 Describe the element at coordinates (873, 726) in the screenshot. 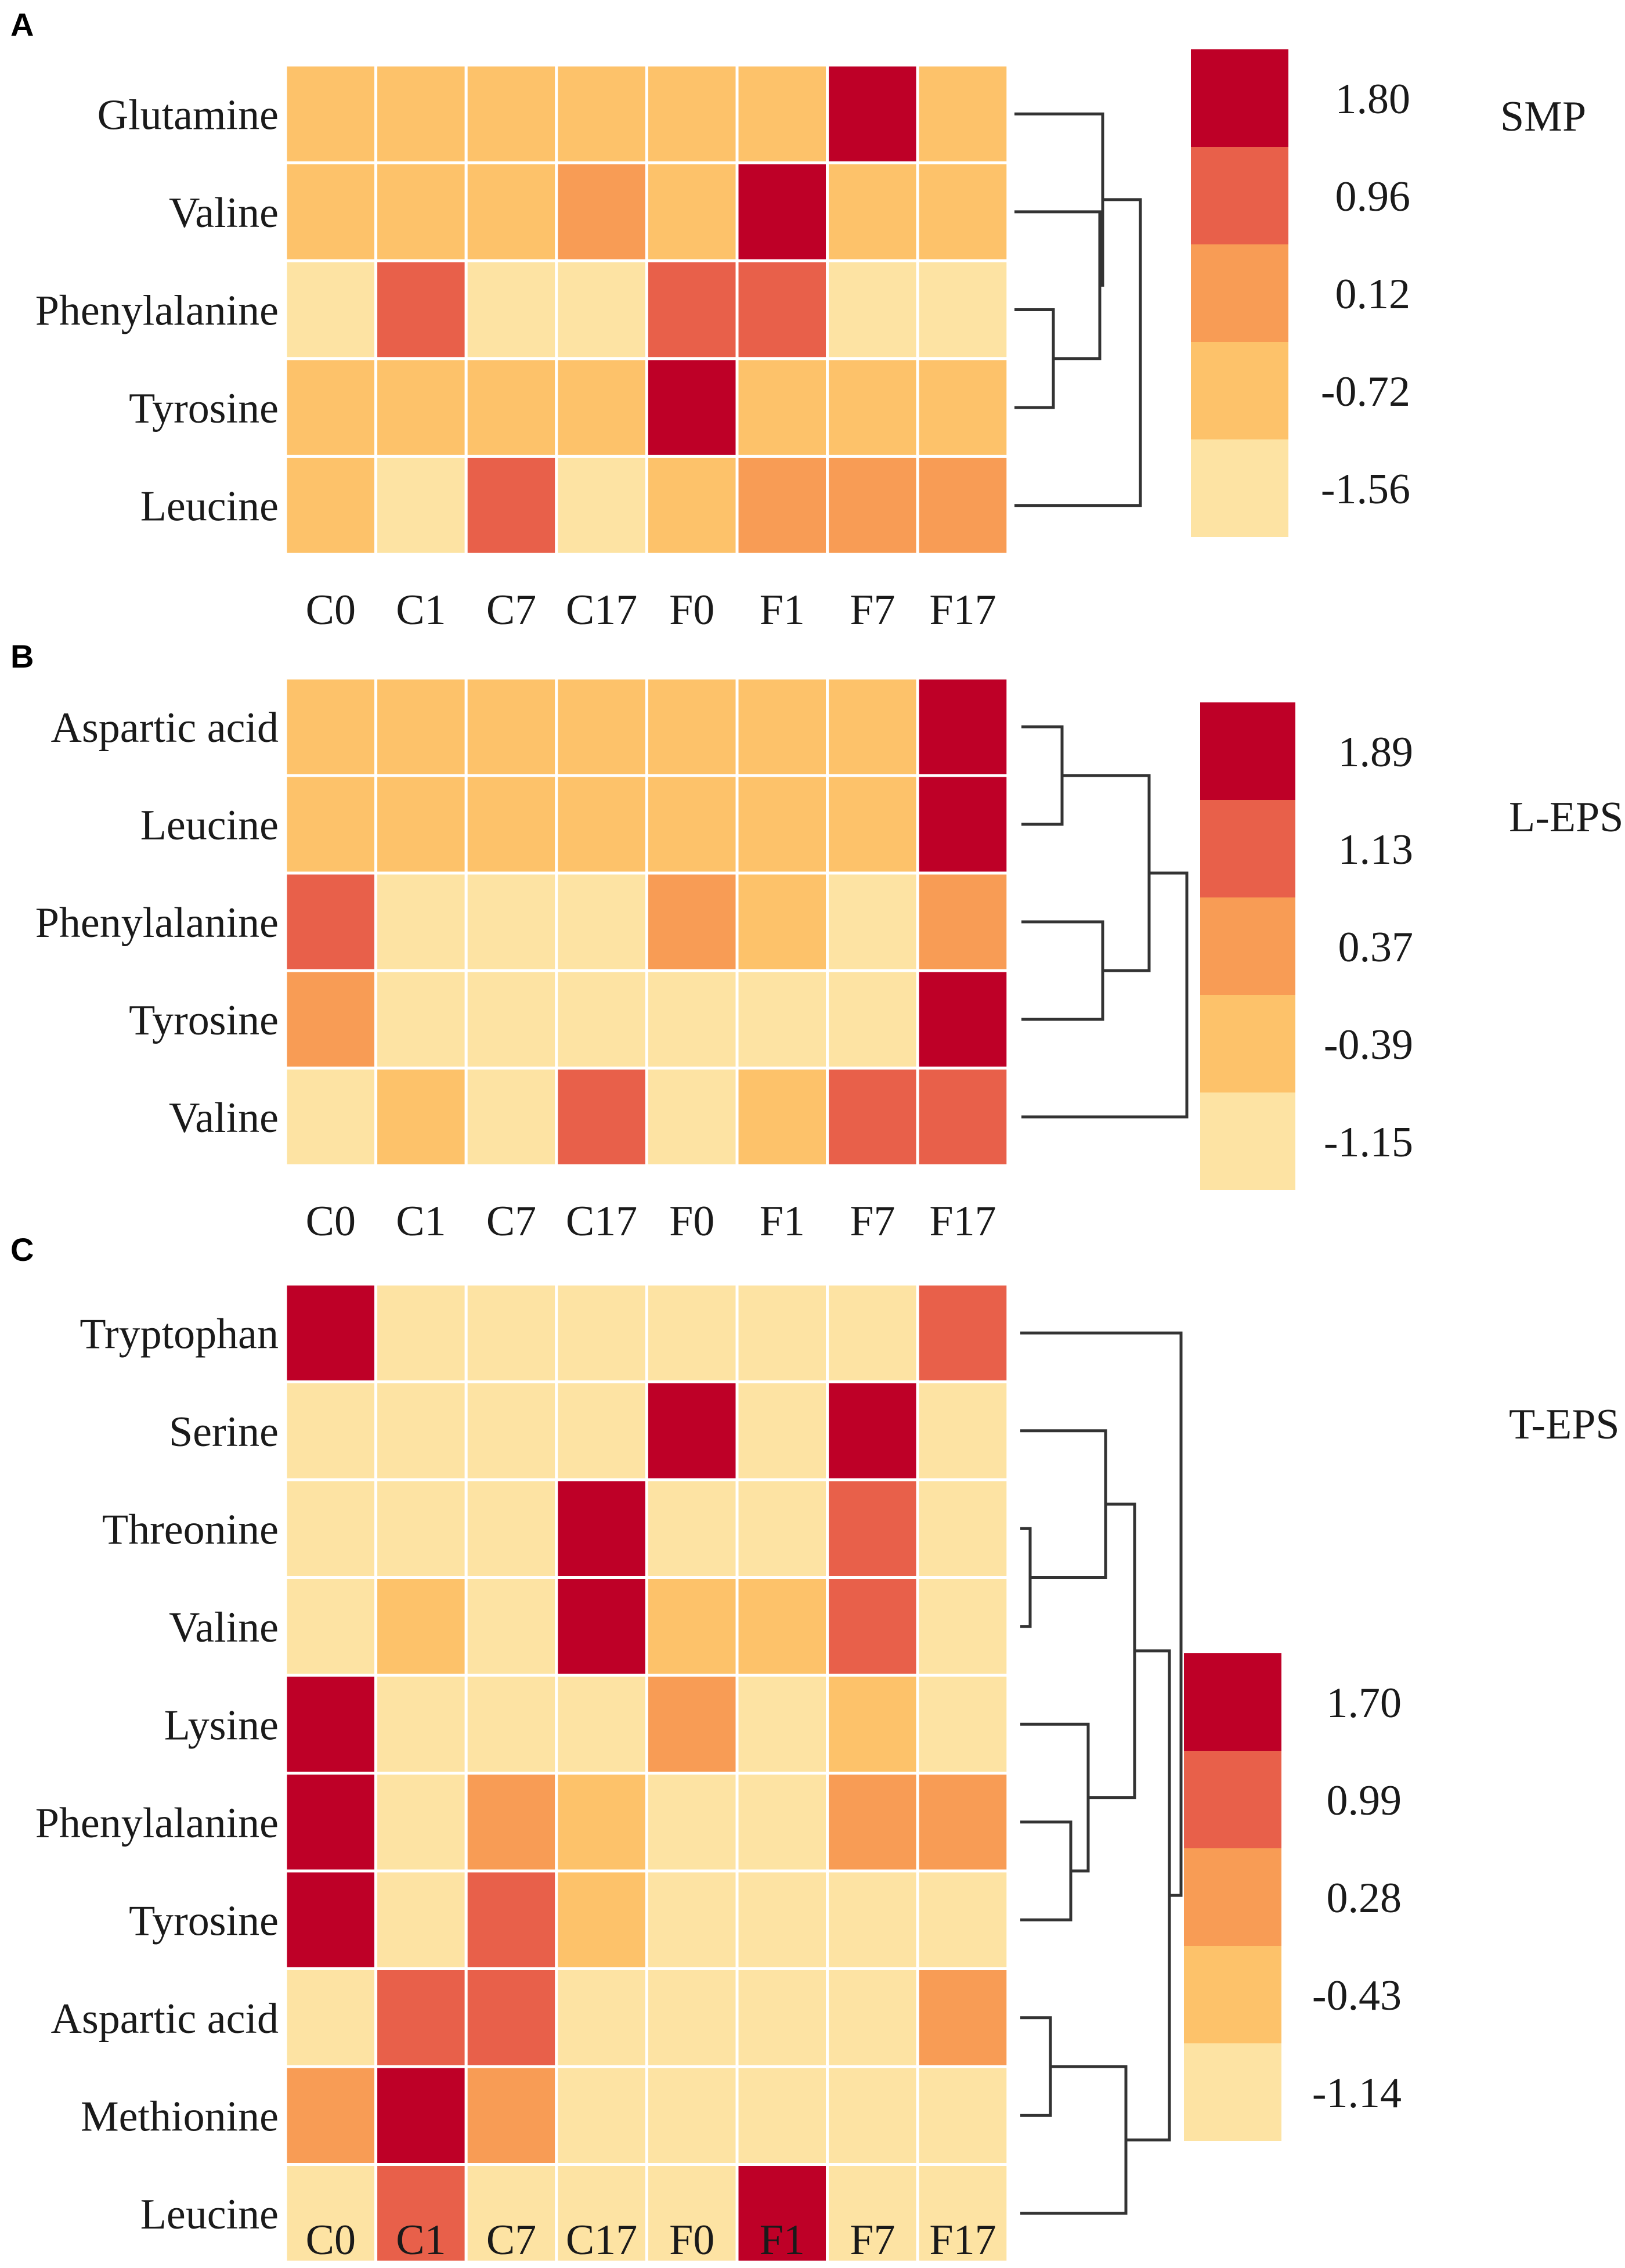

I see `heatmap-cell-aspartic-acid-f7` at that location.